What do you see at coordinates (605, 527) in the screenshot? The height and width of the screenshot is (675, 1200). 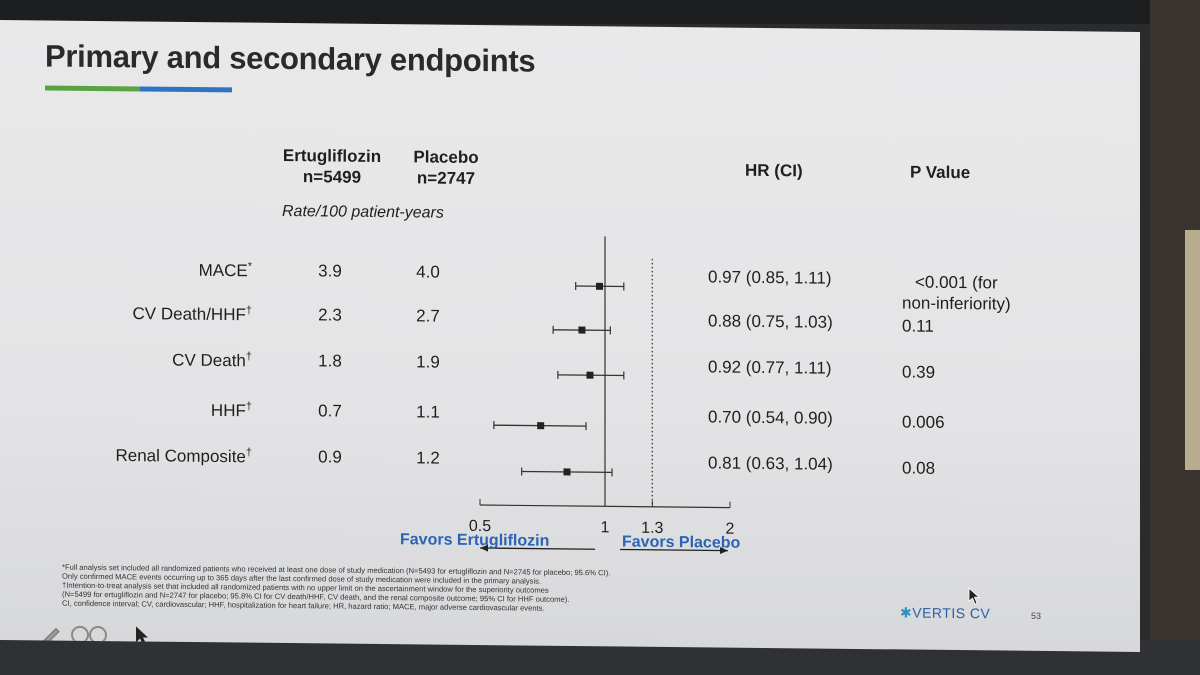 I see `x-tick-label: 1` at bounding box center [605, 527].